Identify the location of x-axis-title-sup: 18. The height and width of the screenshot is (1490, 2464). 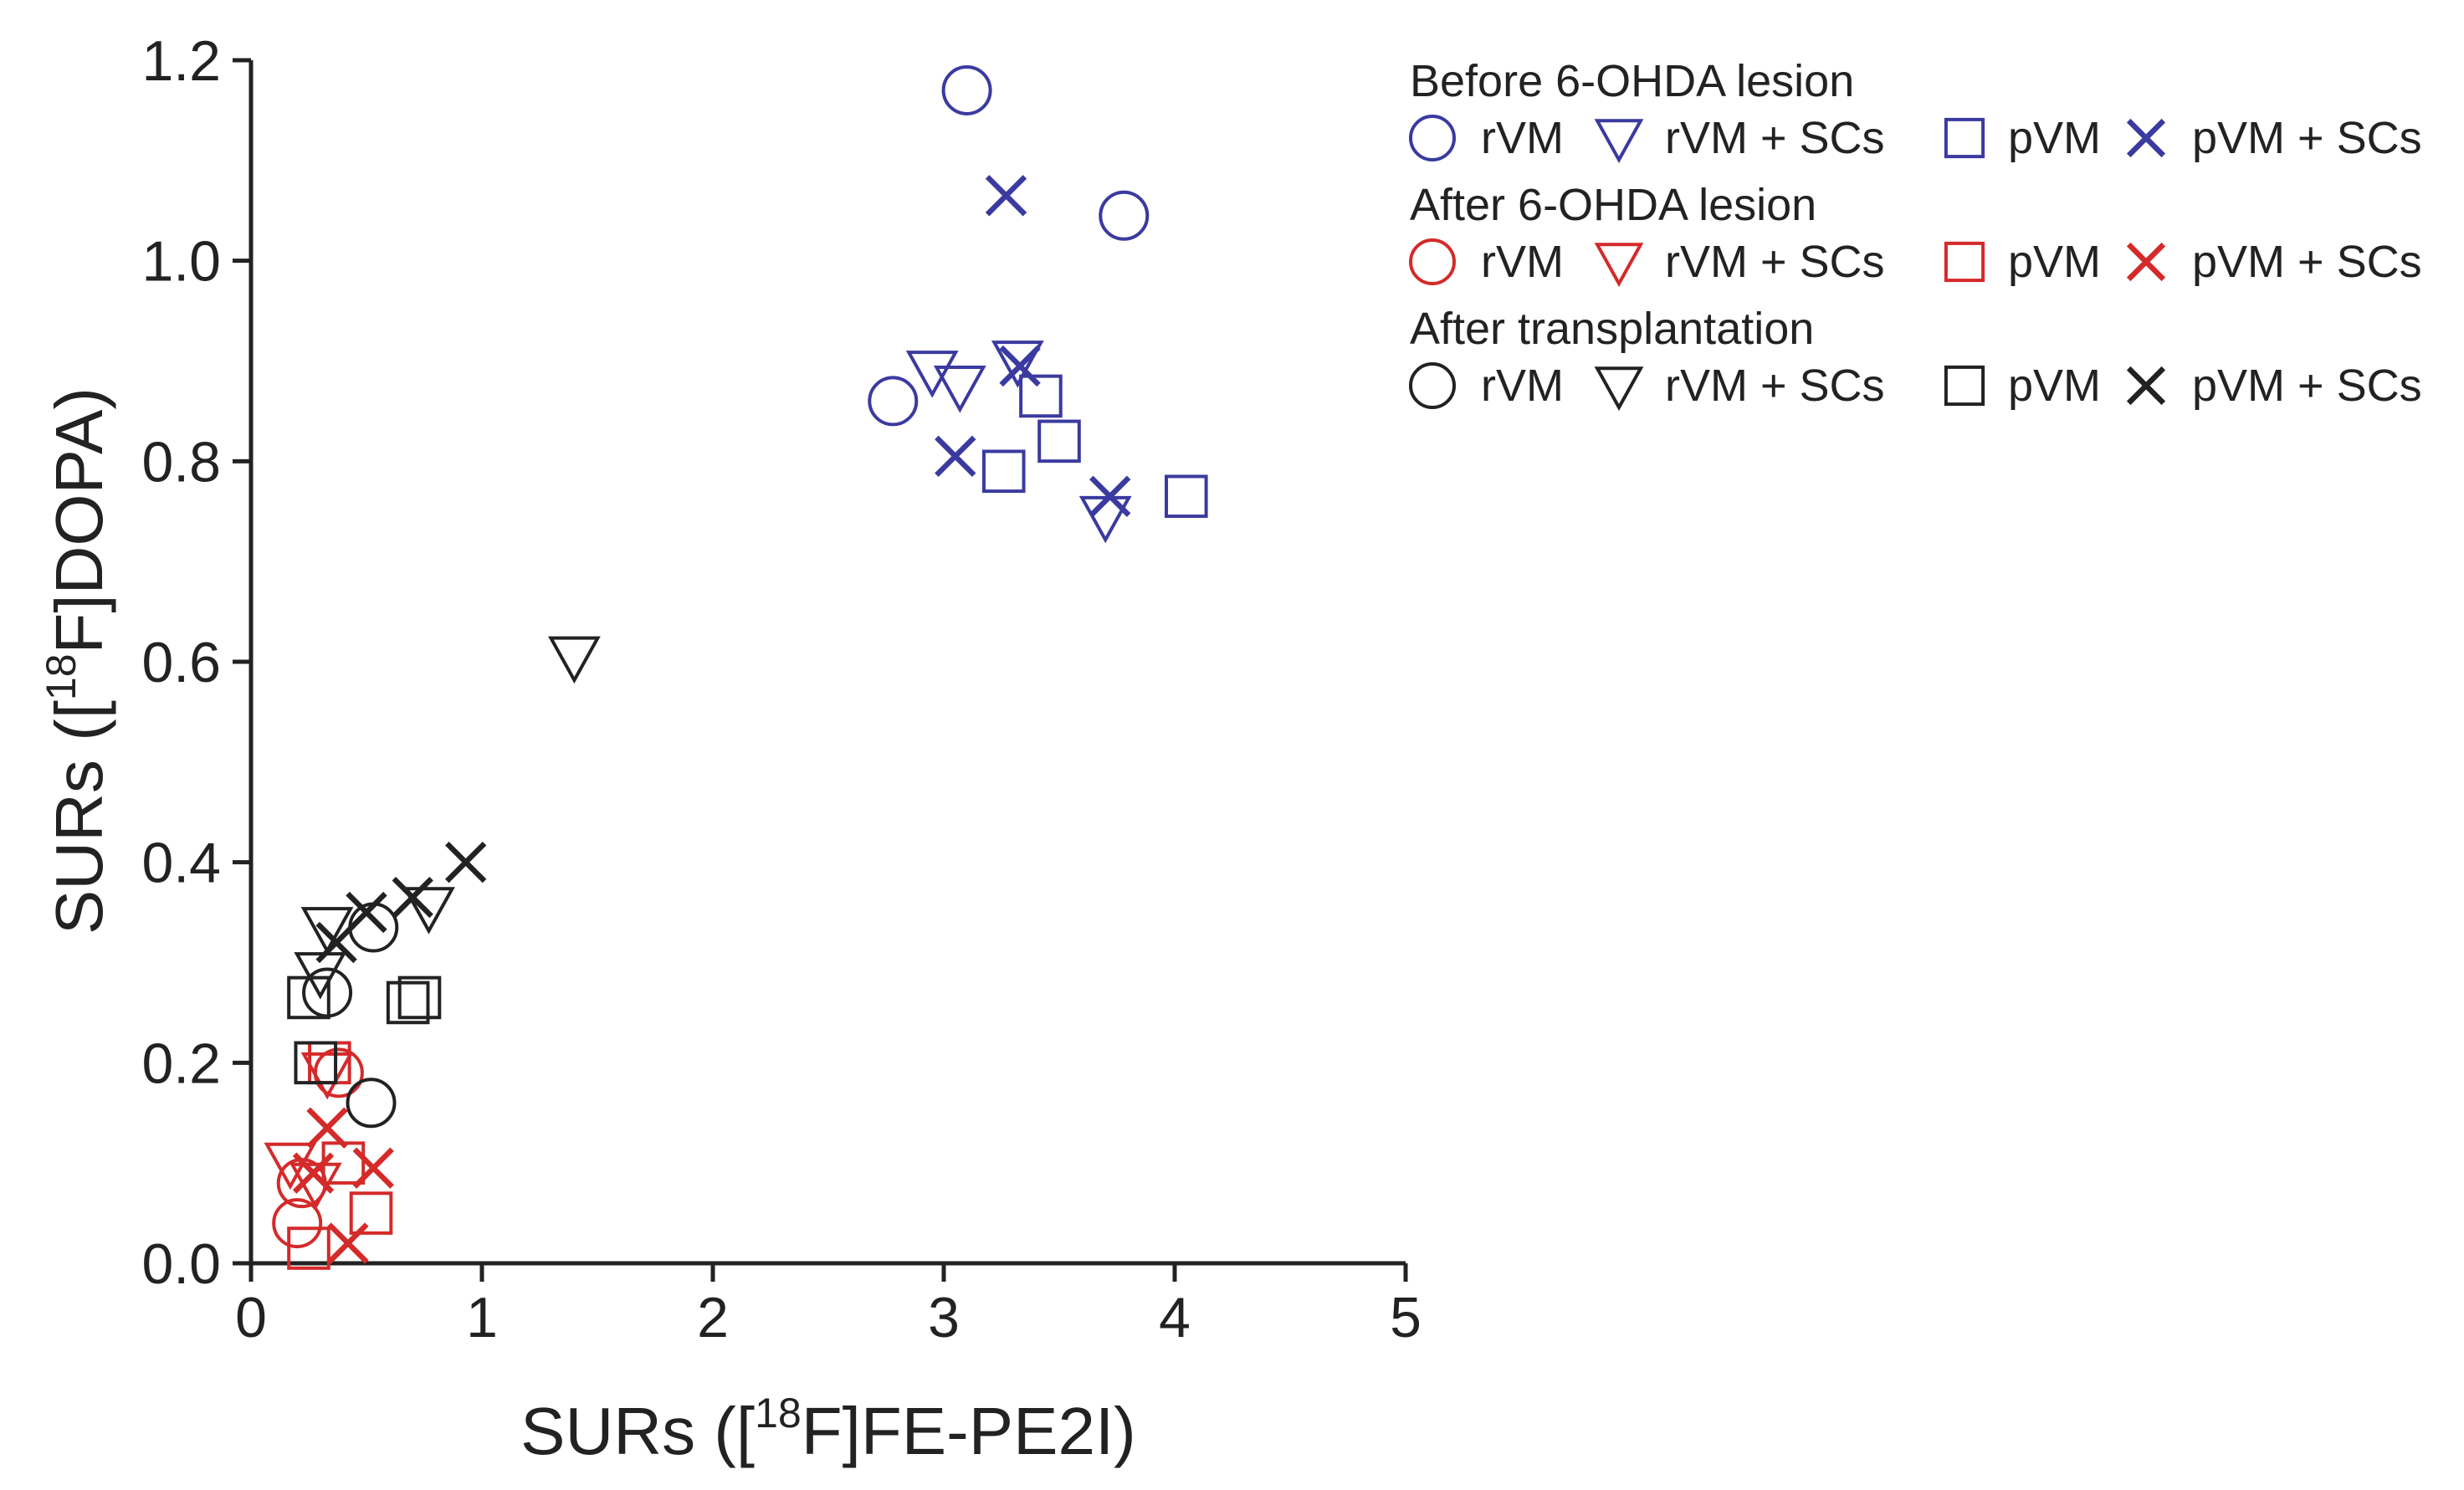
(778, 1413).